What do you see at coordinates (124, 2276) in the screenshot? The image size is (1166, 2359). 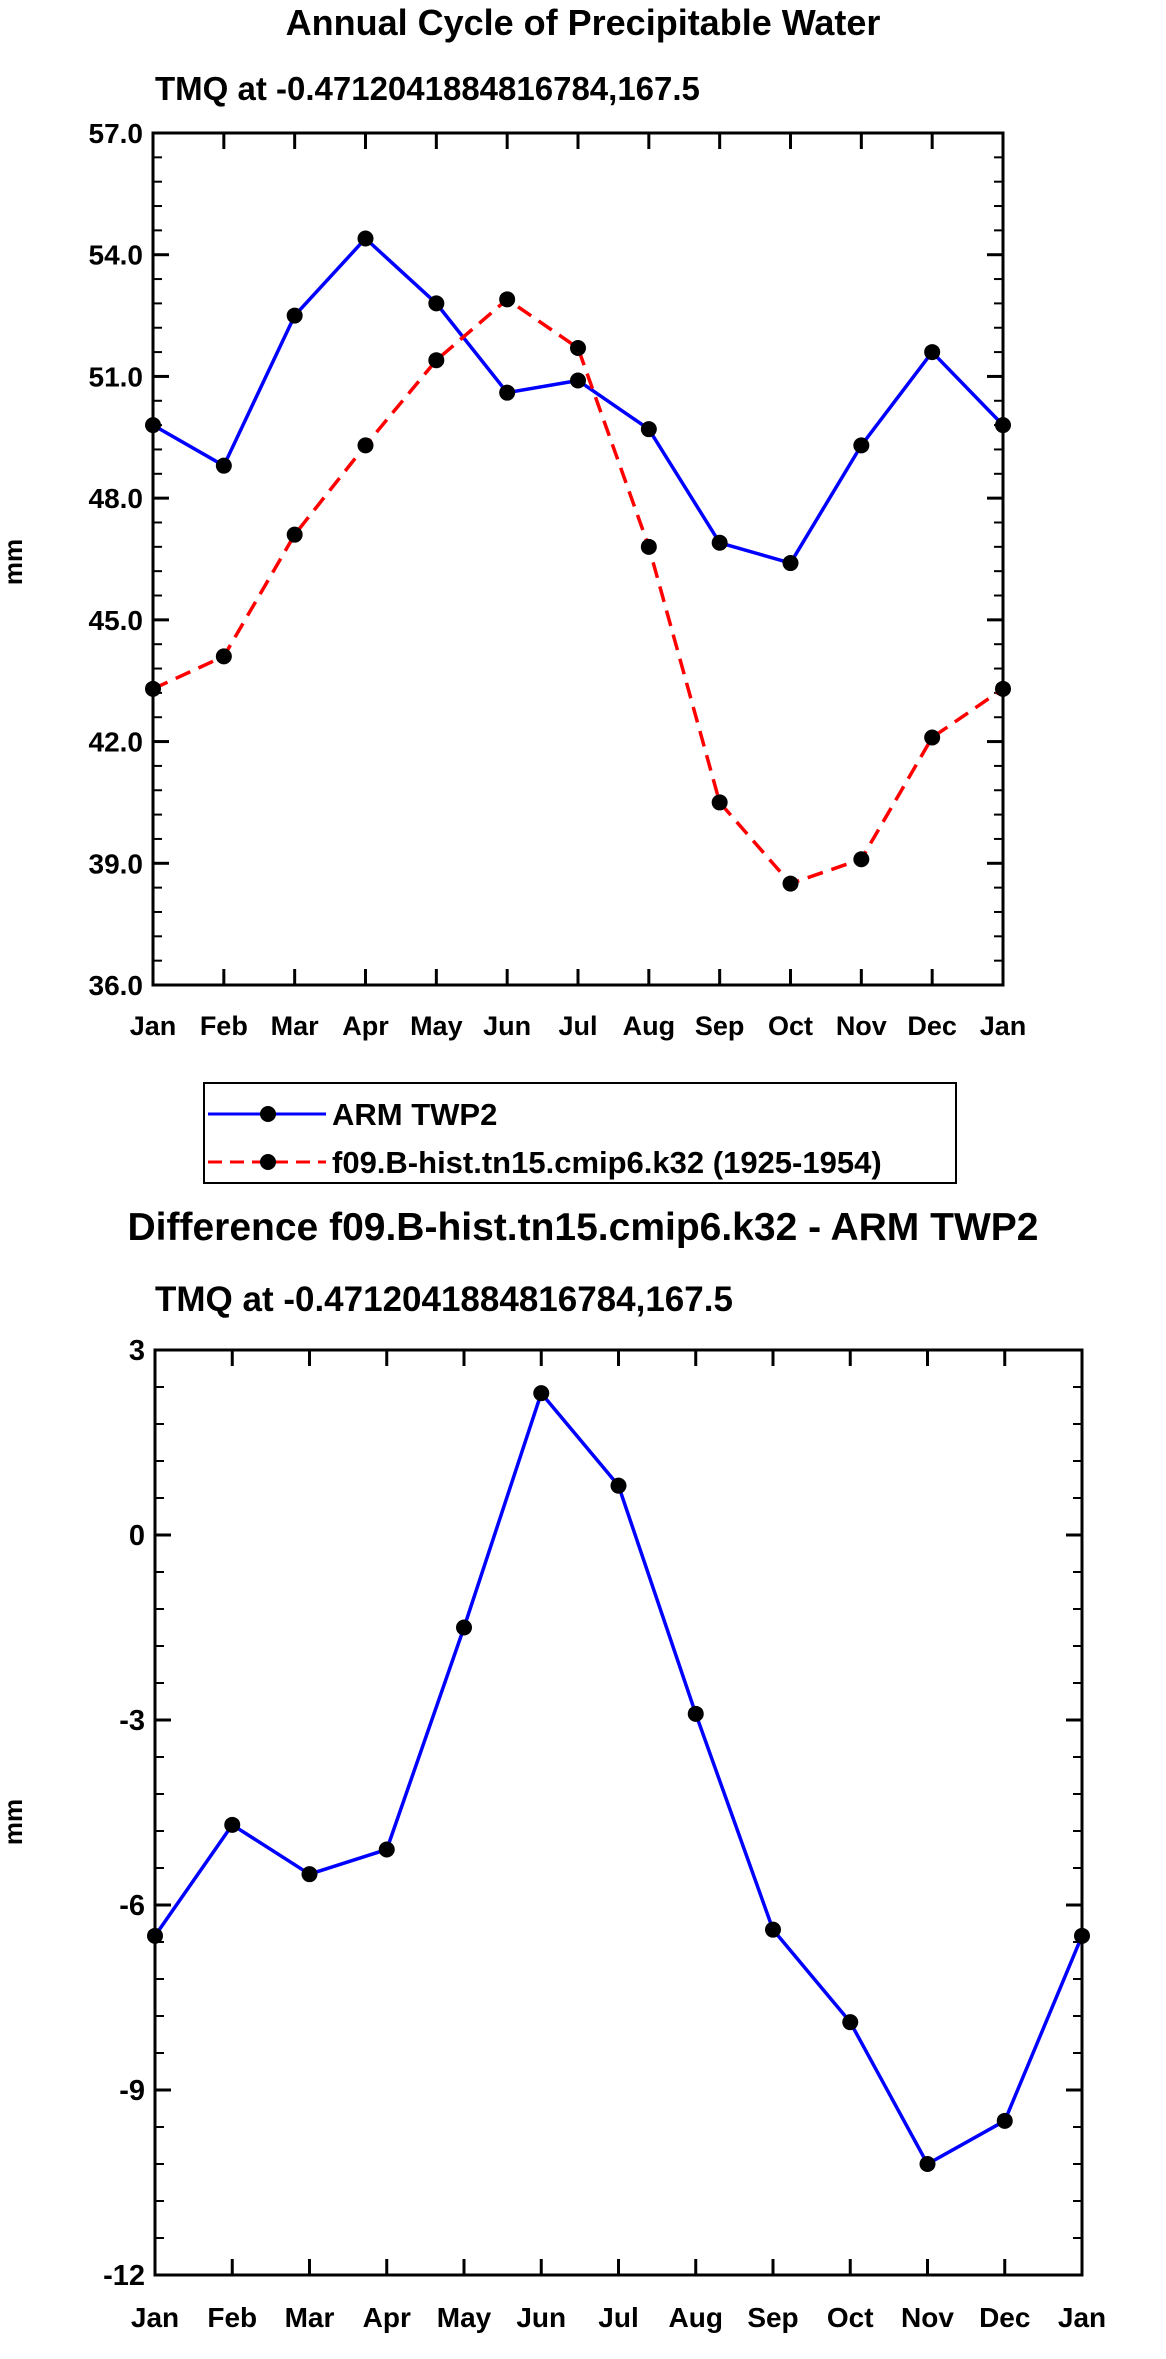 I see `y-tick-label: -12` at bounding box center [124, 2276].